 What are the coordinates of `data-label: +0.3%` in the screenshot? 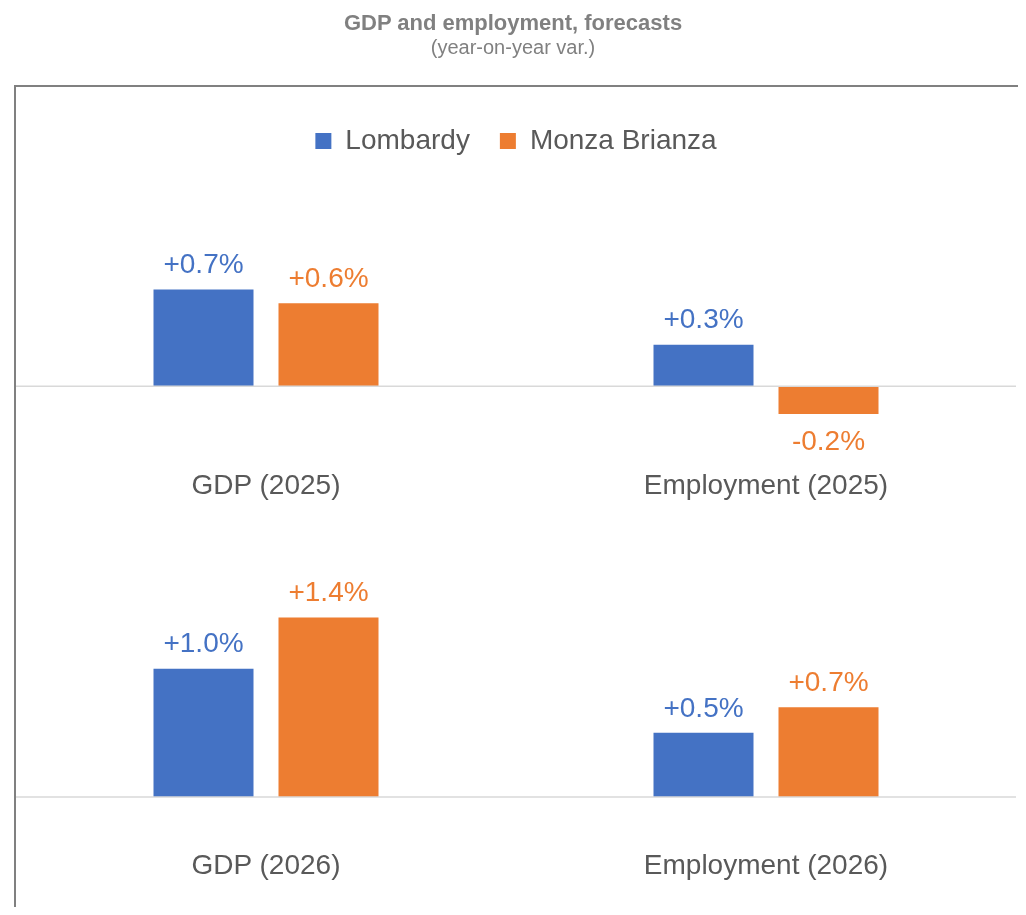 It's located at (703, 319).